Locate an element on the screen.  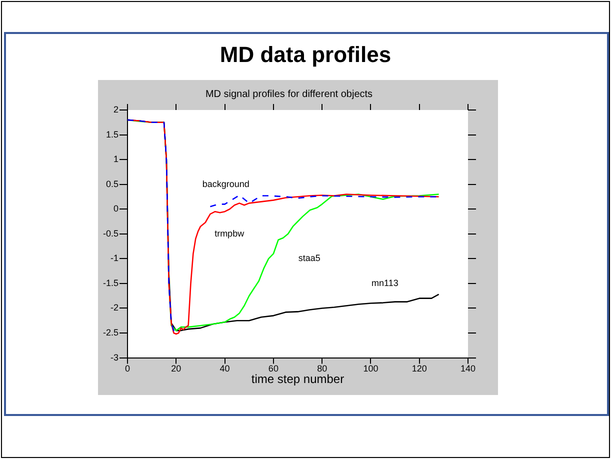
chart-subtitle: MD signal profiles for different objects is located at coordinates (289, 94).